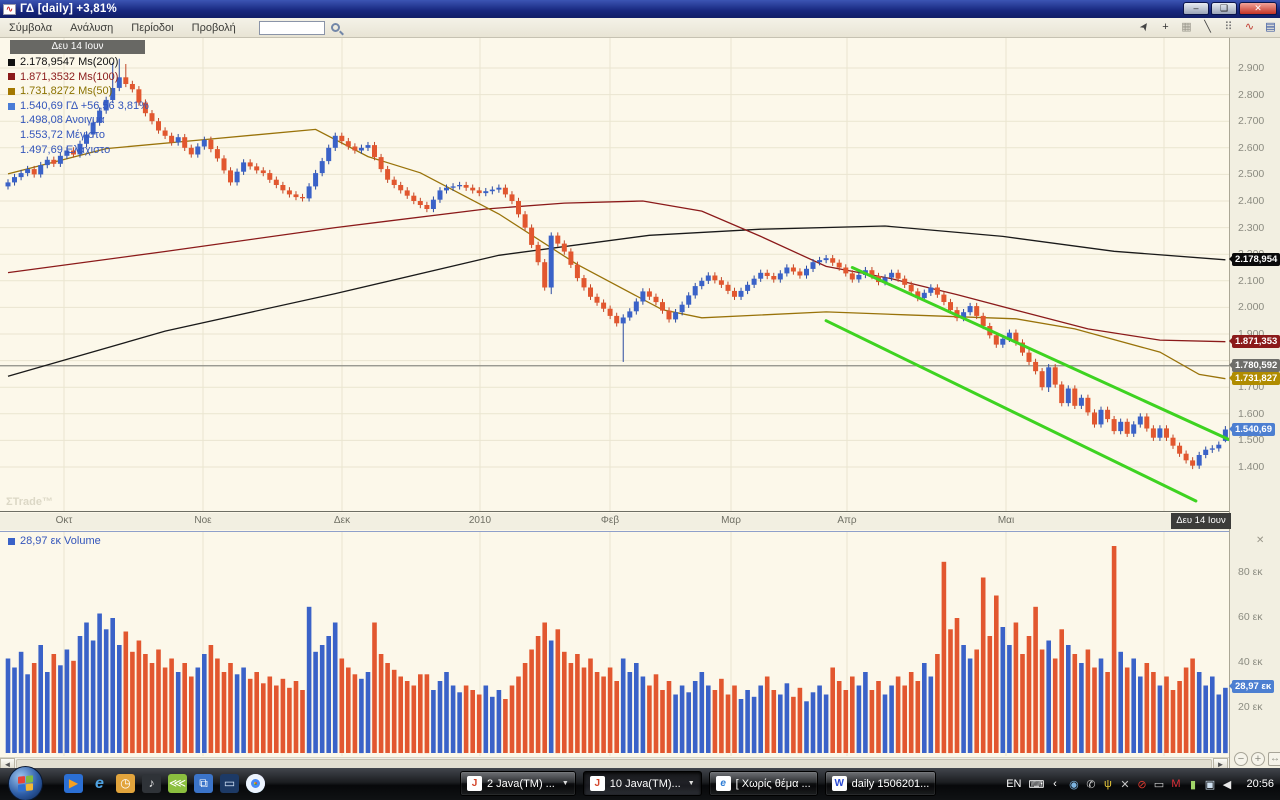  I want to click on legend-text: 1.498,08 Ανοιγμα, so click(62, 120).